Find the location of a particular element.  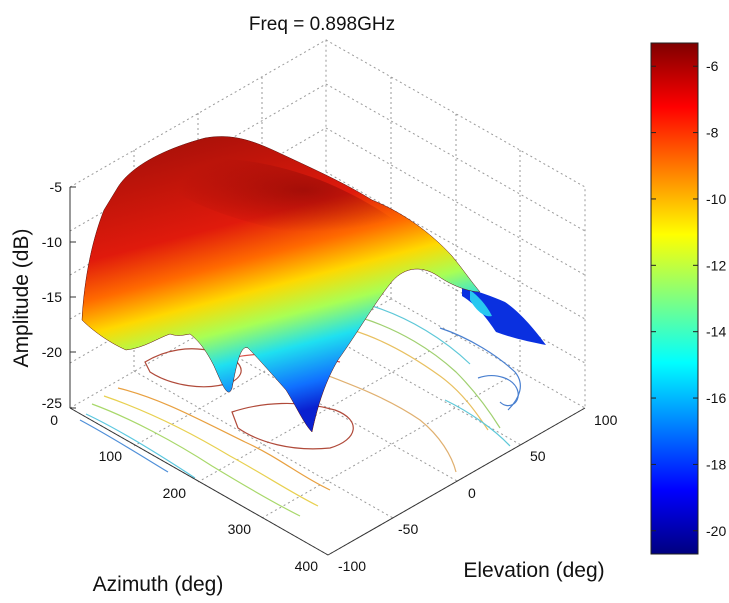

colorbar-ticks: -6 -8 -10 -12 -14 -16 -18 -20 is located at coordinates (688, 298).